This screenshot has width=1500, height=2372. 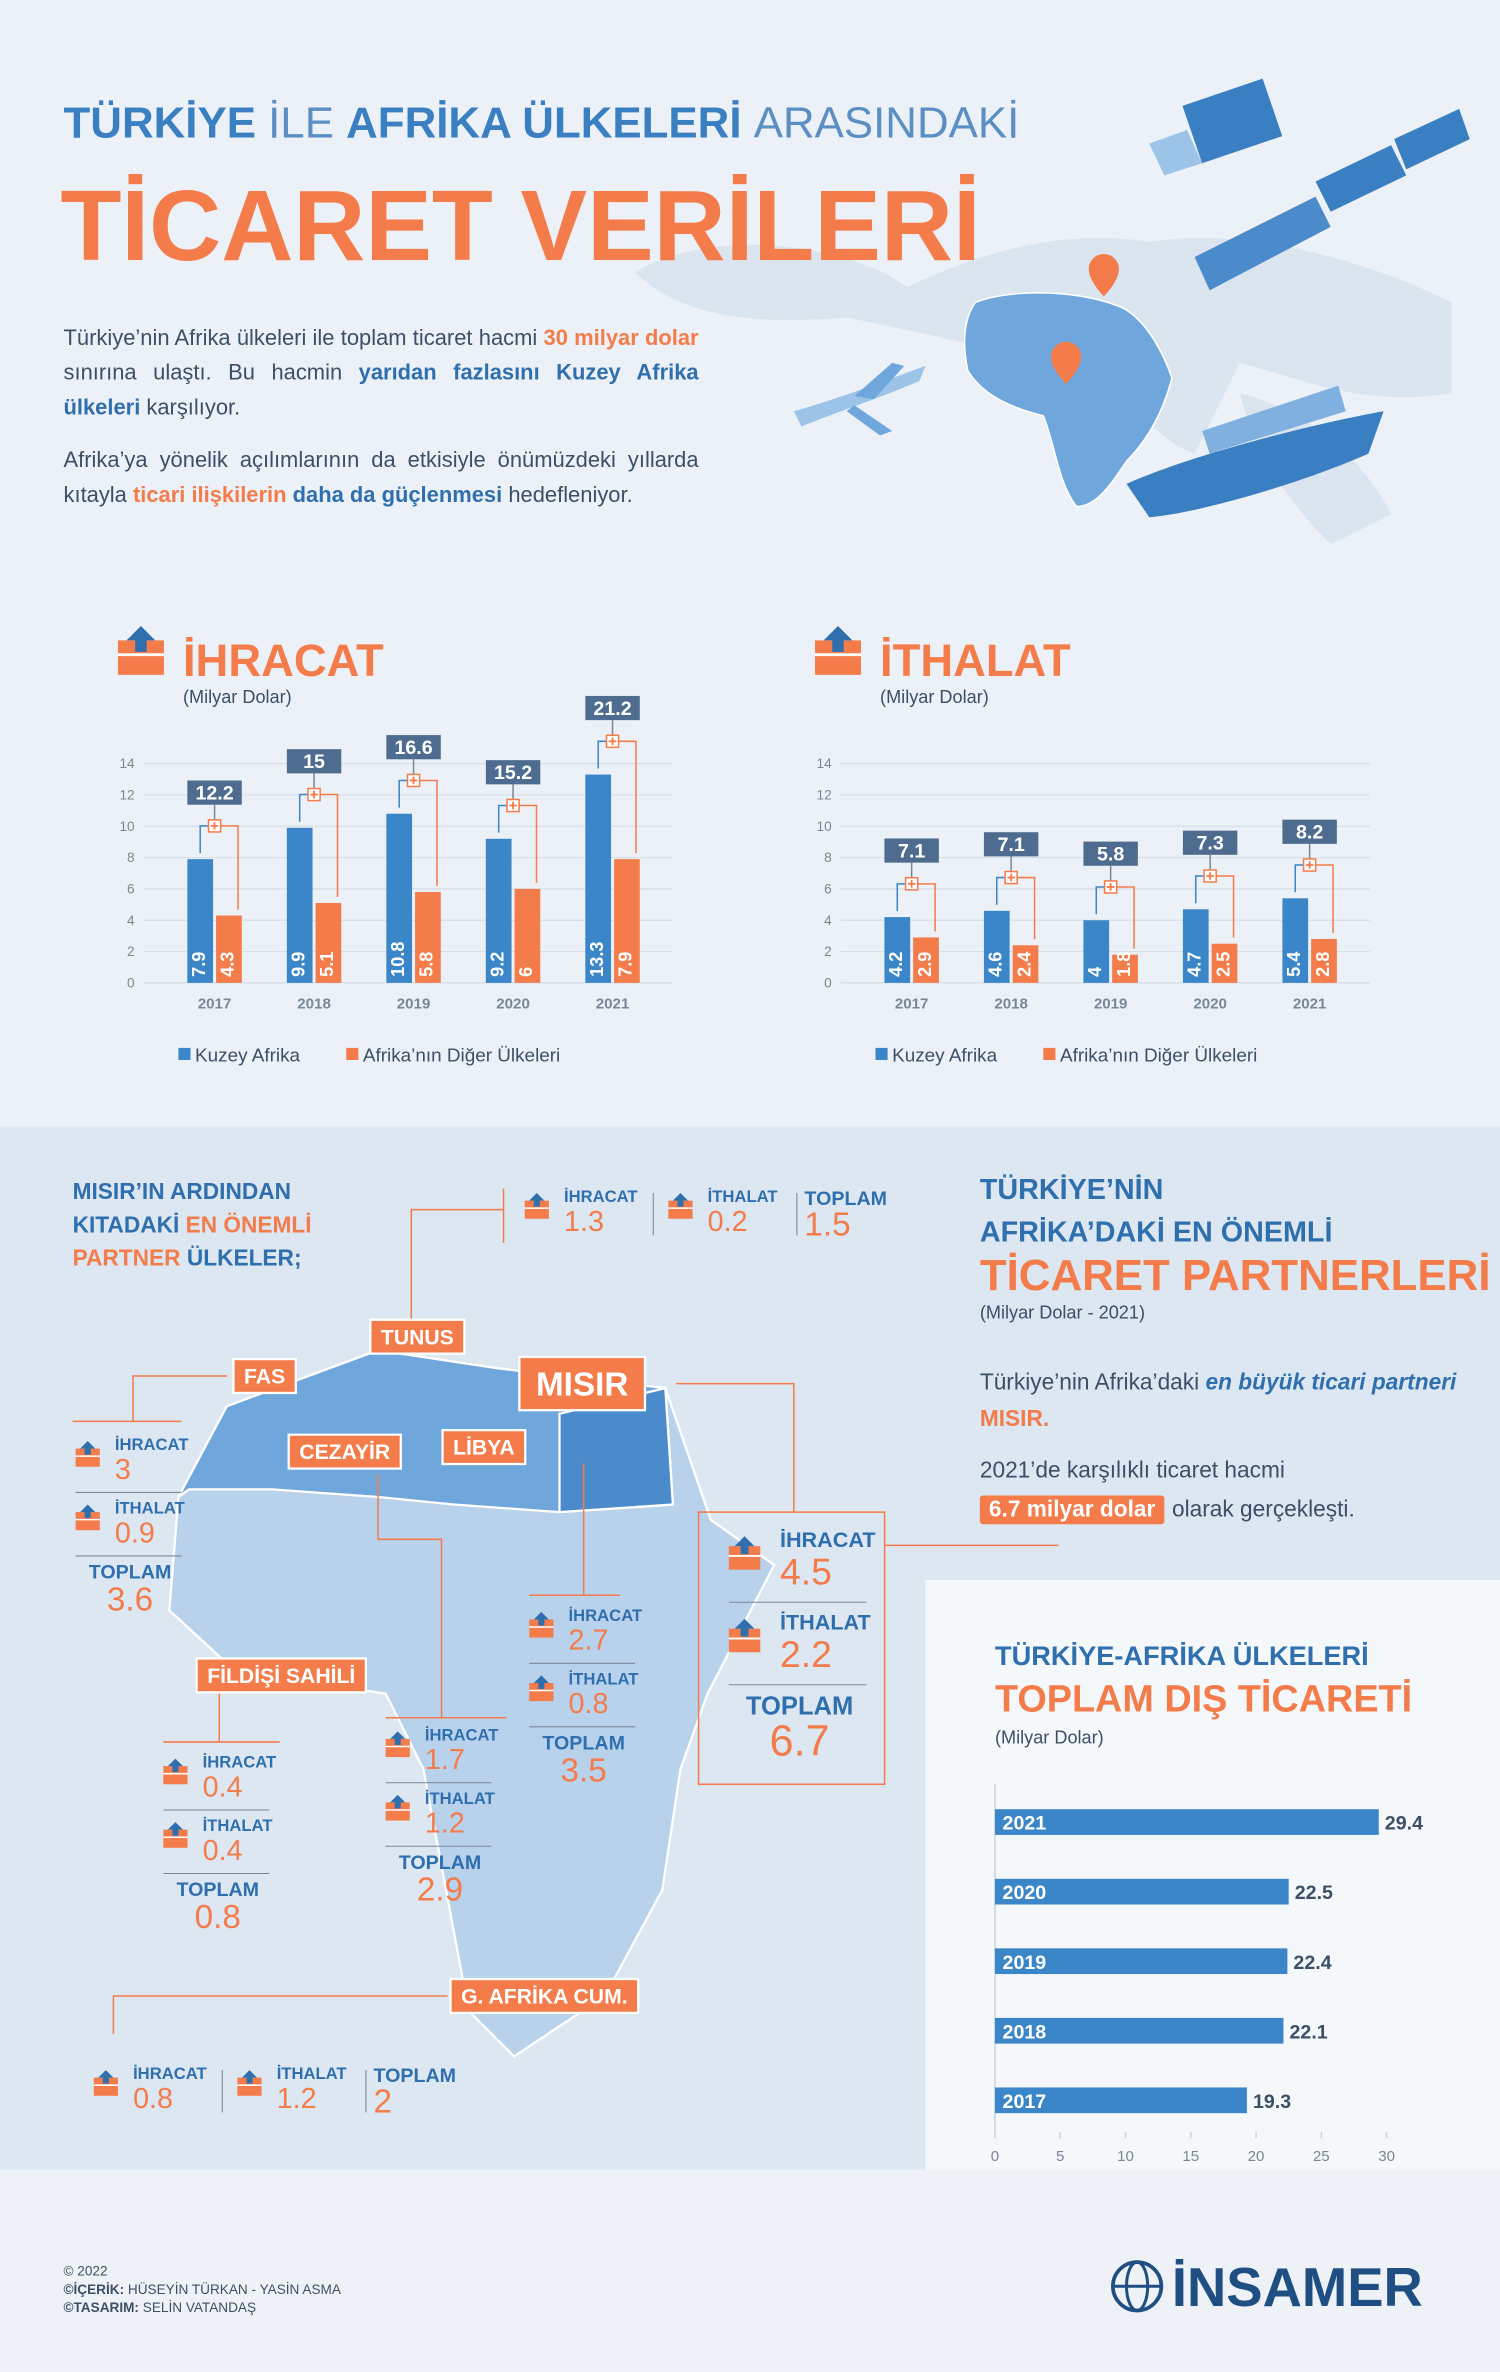 What do you see at coordinates (1255, 464) in the screenshot?
I see `ship-hull` at bounding box center [1255, 464].